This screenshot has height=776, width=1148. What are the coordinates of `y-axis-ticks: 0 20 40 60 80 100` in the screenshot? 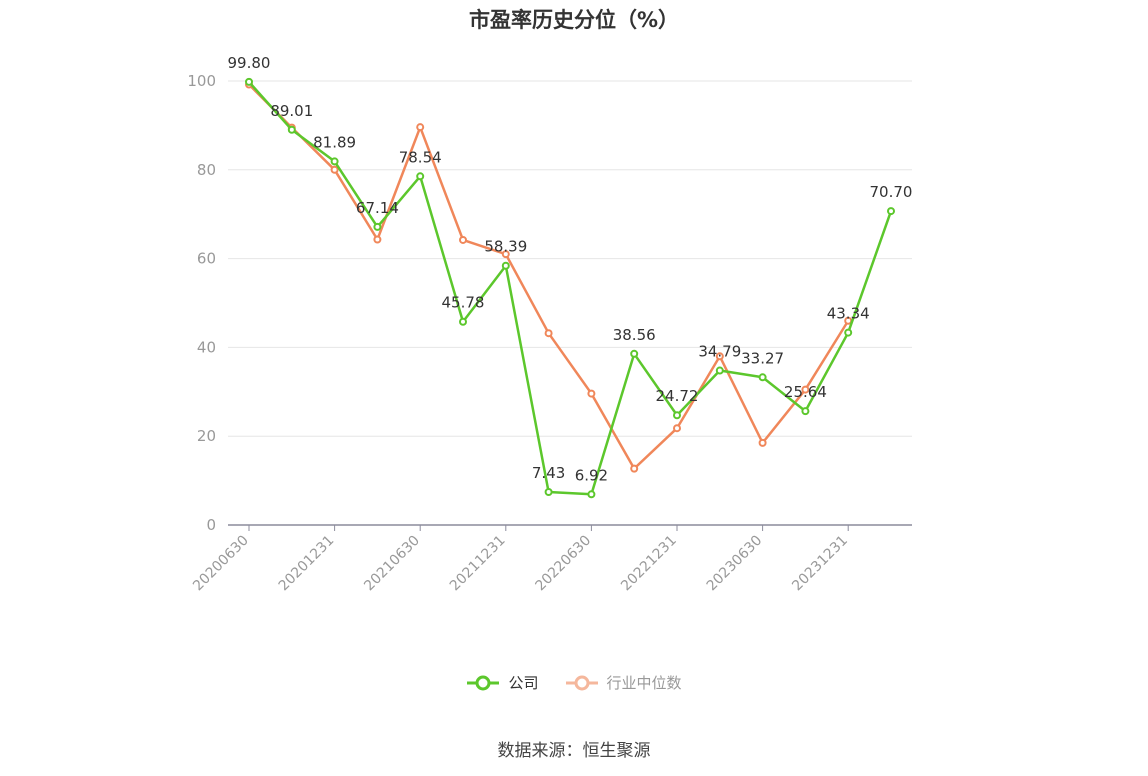 It's located at (201, 303).